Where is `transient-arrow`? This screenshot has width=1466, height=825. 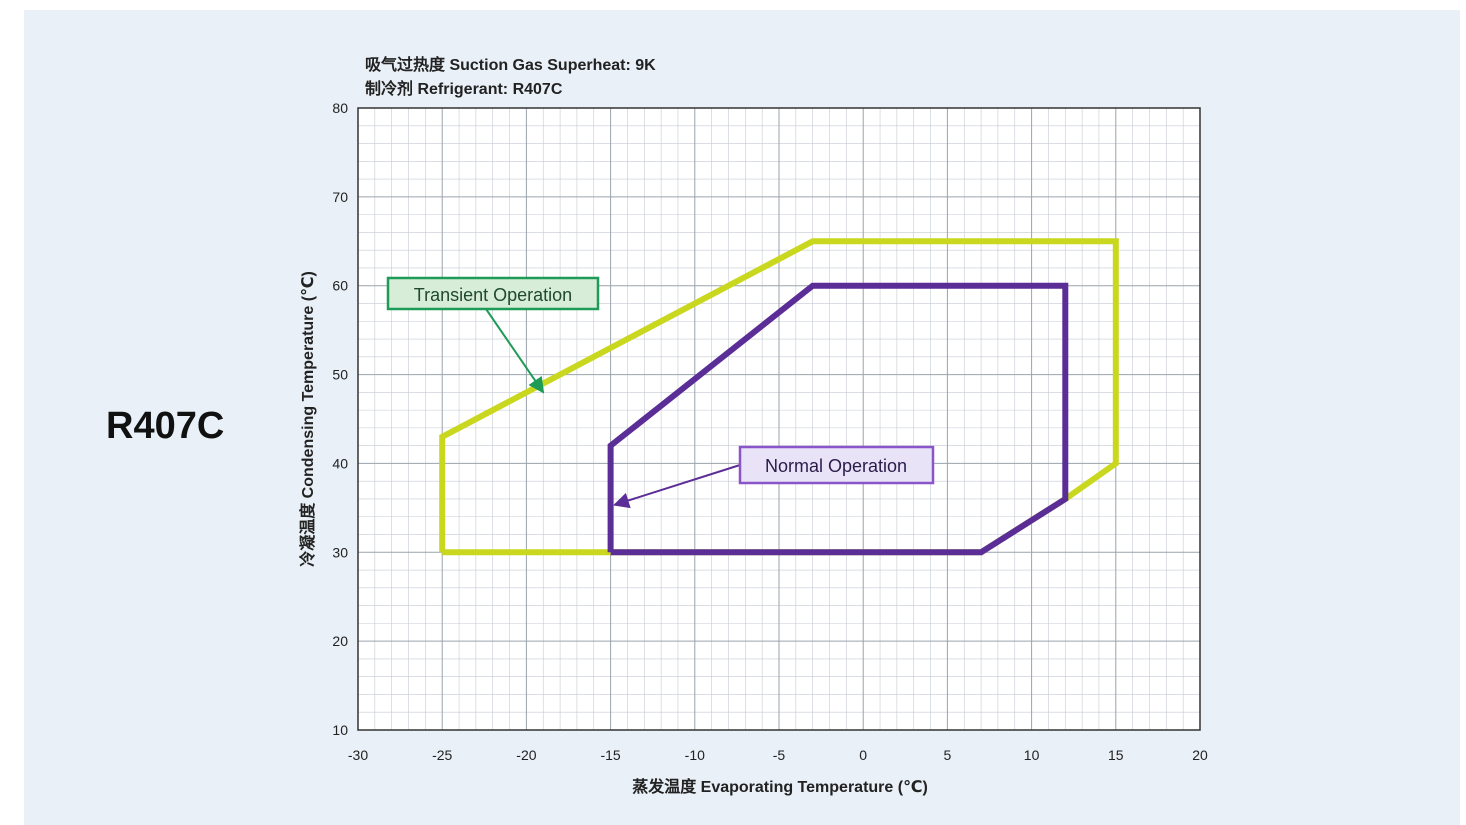 transient-arrow is located at coordinates (515, 351).